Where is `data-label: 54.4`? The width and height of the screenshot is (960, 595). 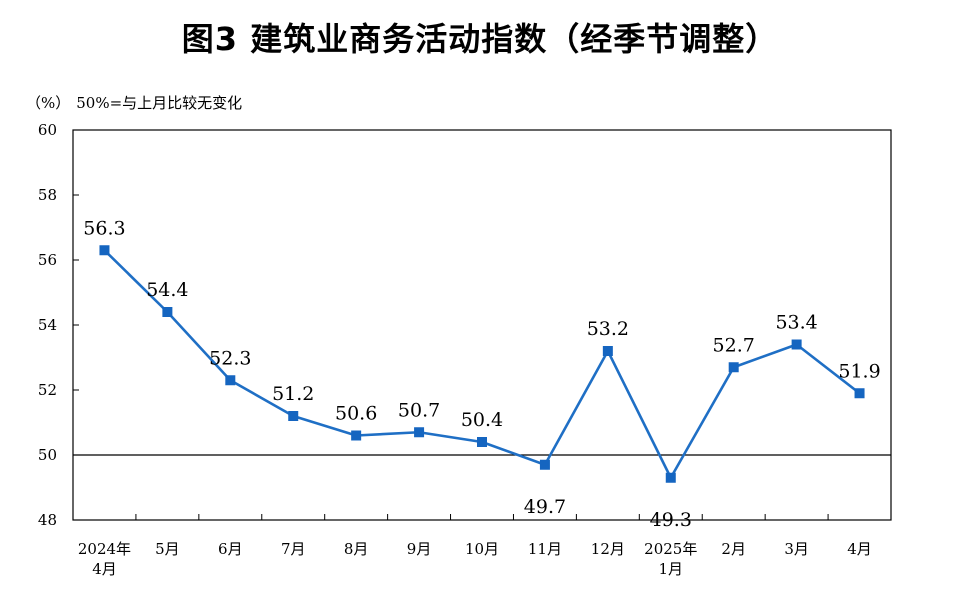
data-label: 54.4 is located at coordinates (167, 290).